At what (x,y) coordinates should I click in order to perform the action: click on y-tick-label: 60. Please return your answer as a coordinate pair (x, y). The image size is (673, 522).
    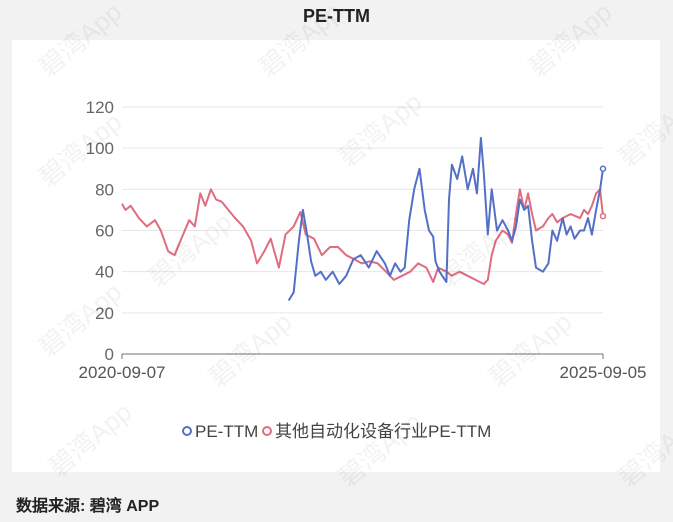
    Looking at the image, I should click on (104, 231).